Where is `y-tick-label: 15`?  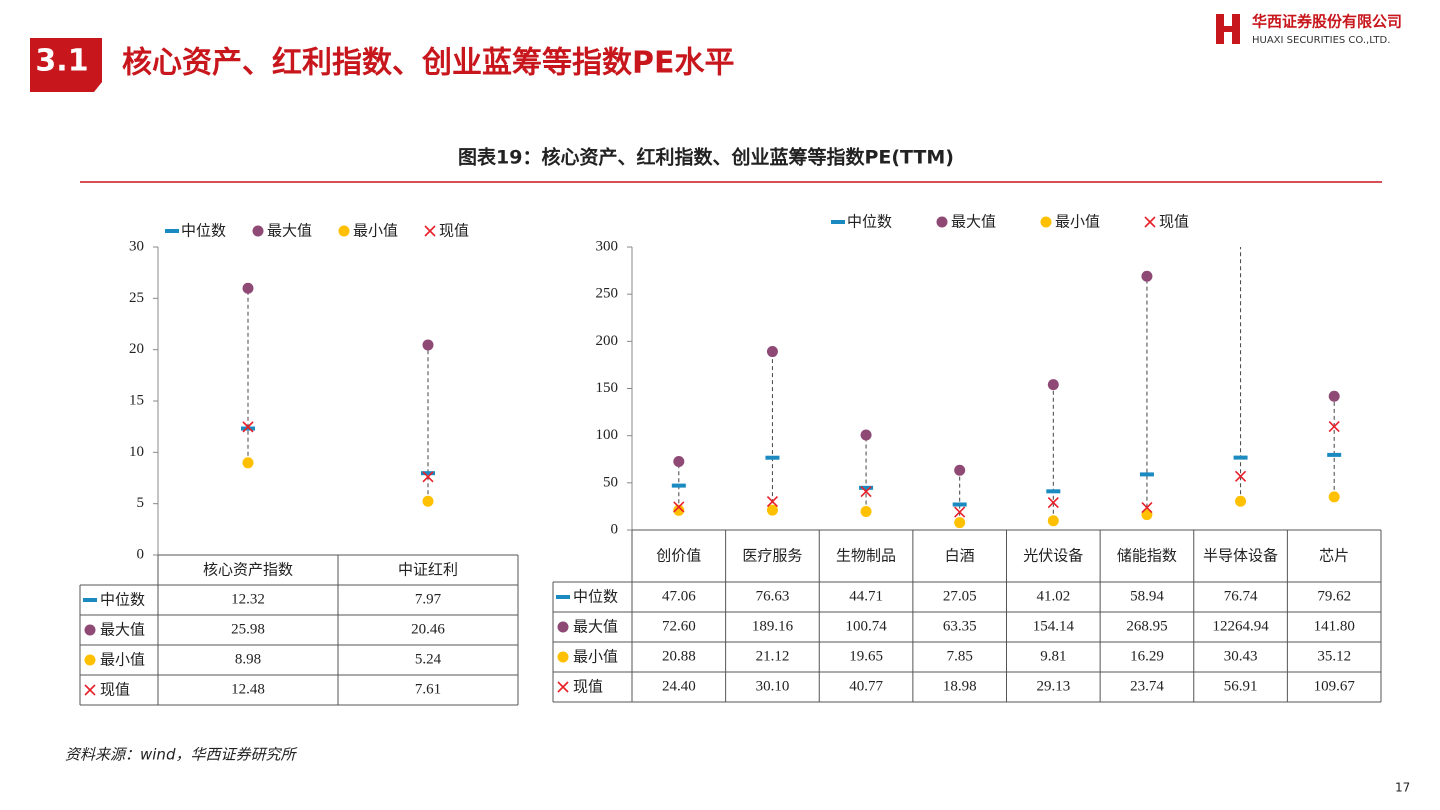
y-tick-label: 15 is located at coordinates (136, 400).